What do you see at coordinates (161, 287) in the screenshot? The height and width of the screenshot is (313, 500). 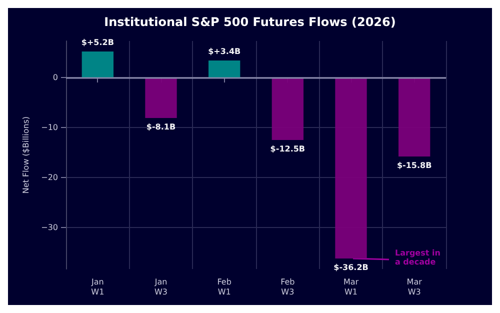 I see `x-tick-label: Jan W3` at bounding box center [161, 287].